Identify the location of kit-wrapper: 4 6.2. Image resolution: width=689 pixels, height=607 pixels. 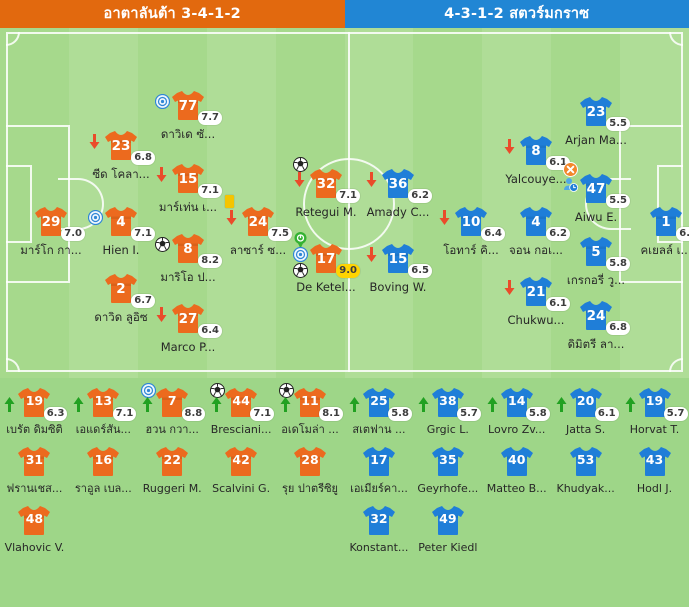
(544, 223).